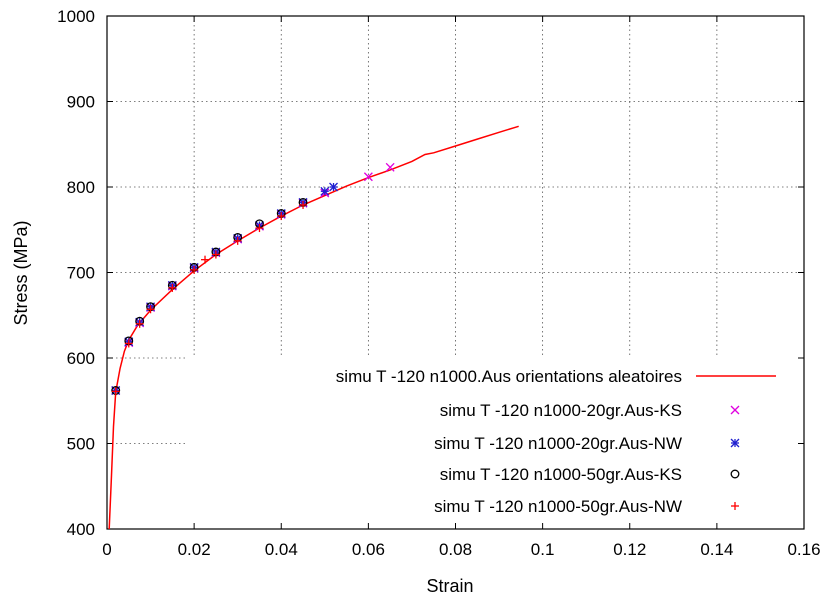 The image size is (832, 601). What do you see at coordinates (561, 410) in the screenshot?
I see `legend-label: simu T -120 n1000-20gr.Aus-KS` at bounding box center [561, 410].